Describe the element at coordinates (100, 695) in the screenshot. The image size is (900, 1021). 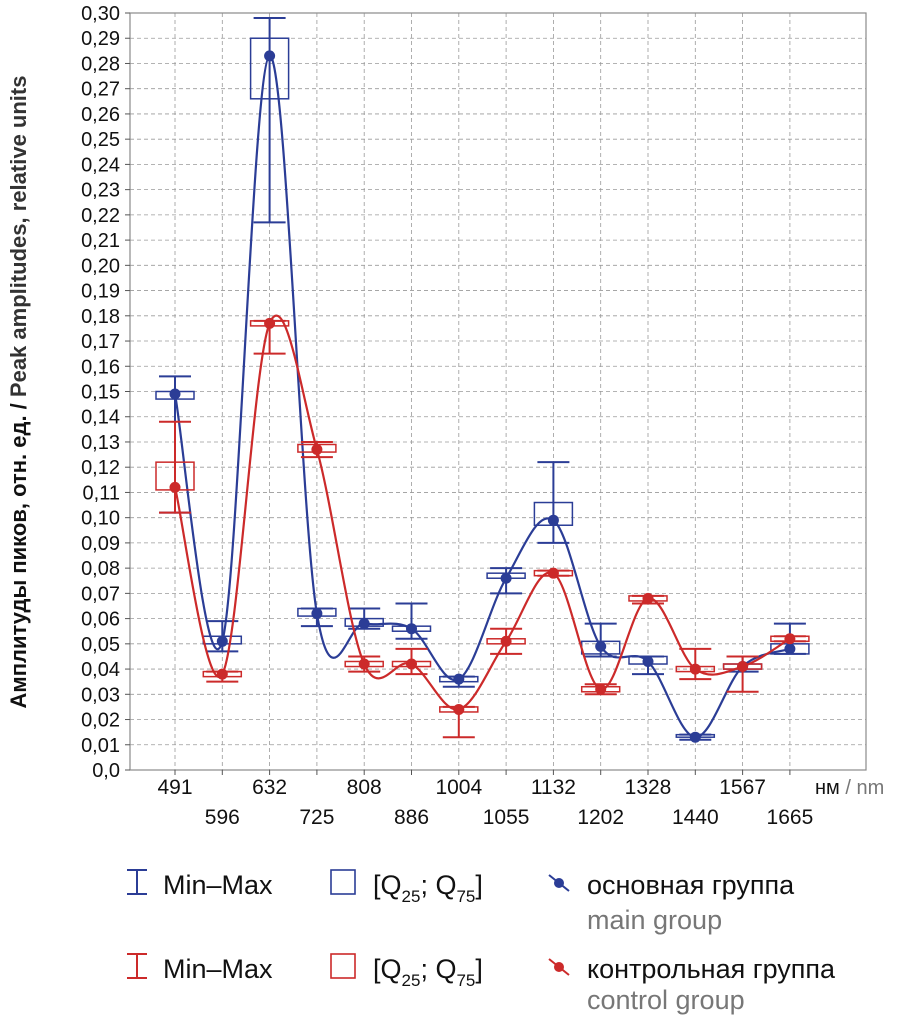
I see `y-tick-label: 0,03` at that location.